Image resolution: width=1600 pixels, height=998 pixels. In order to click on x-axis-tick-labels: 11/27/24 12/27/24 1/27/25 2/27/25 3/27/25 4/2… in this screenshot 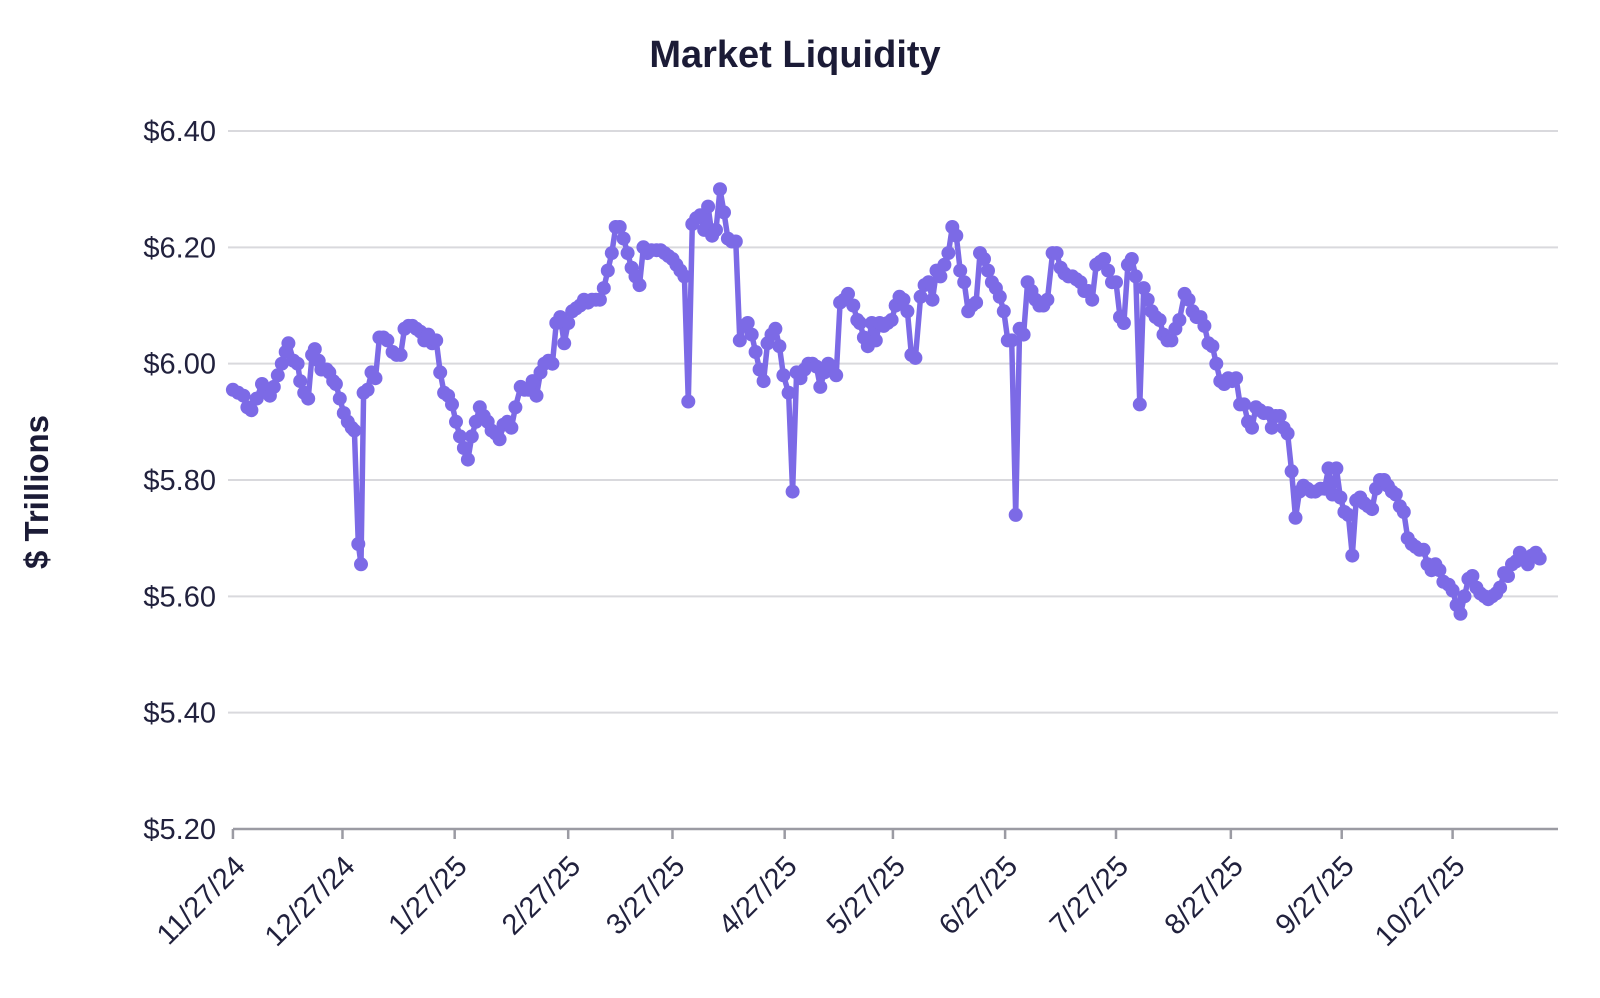, I will do `click(811, 901)`.